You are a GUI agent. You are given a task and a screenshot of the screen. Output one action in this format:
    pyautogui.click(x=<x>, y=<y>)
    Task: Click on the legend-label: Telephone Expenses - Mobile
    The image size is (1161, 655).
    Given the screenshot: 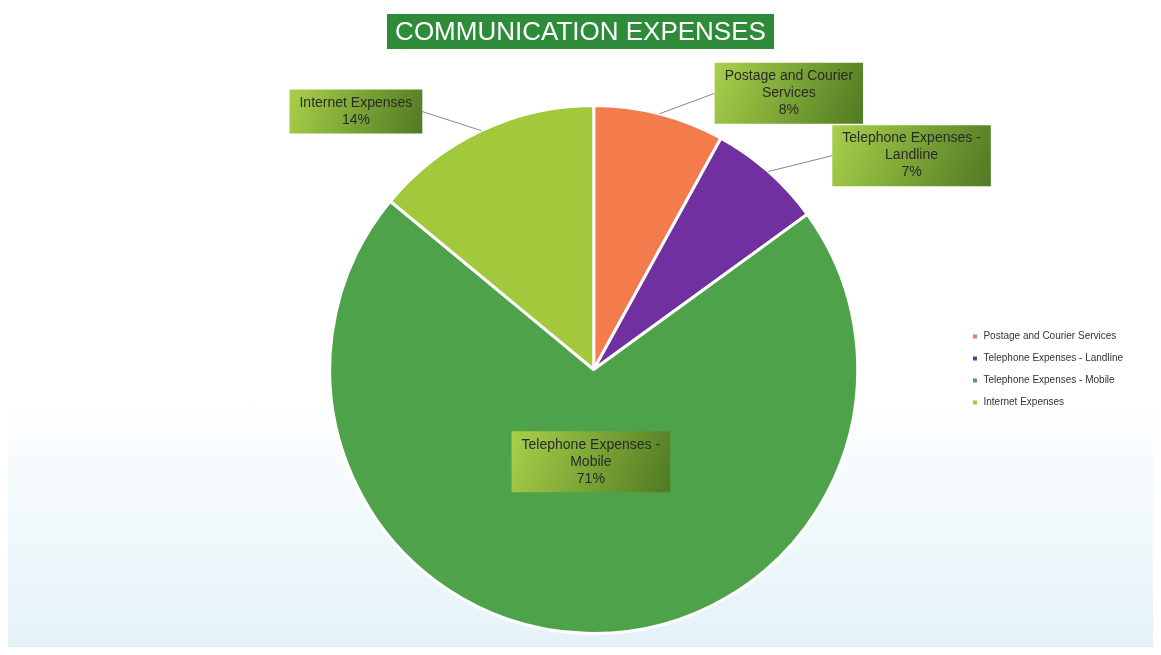 What is the action you would take?
    pyautogui.click(x=1049, y=380)
    